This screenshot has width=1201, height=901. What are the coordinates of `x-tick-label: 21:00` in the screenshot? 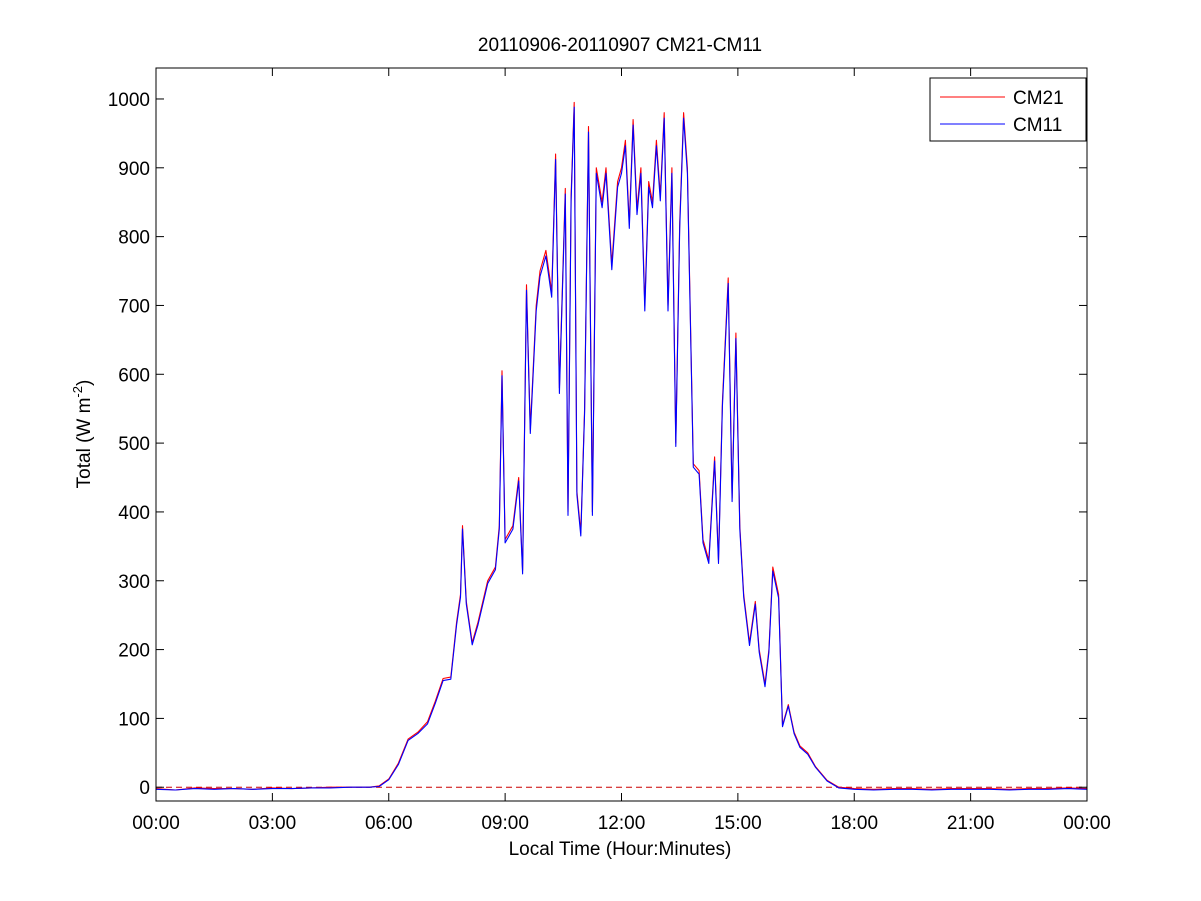 It's located at (971, 823).